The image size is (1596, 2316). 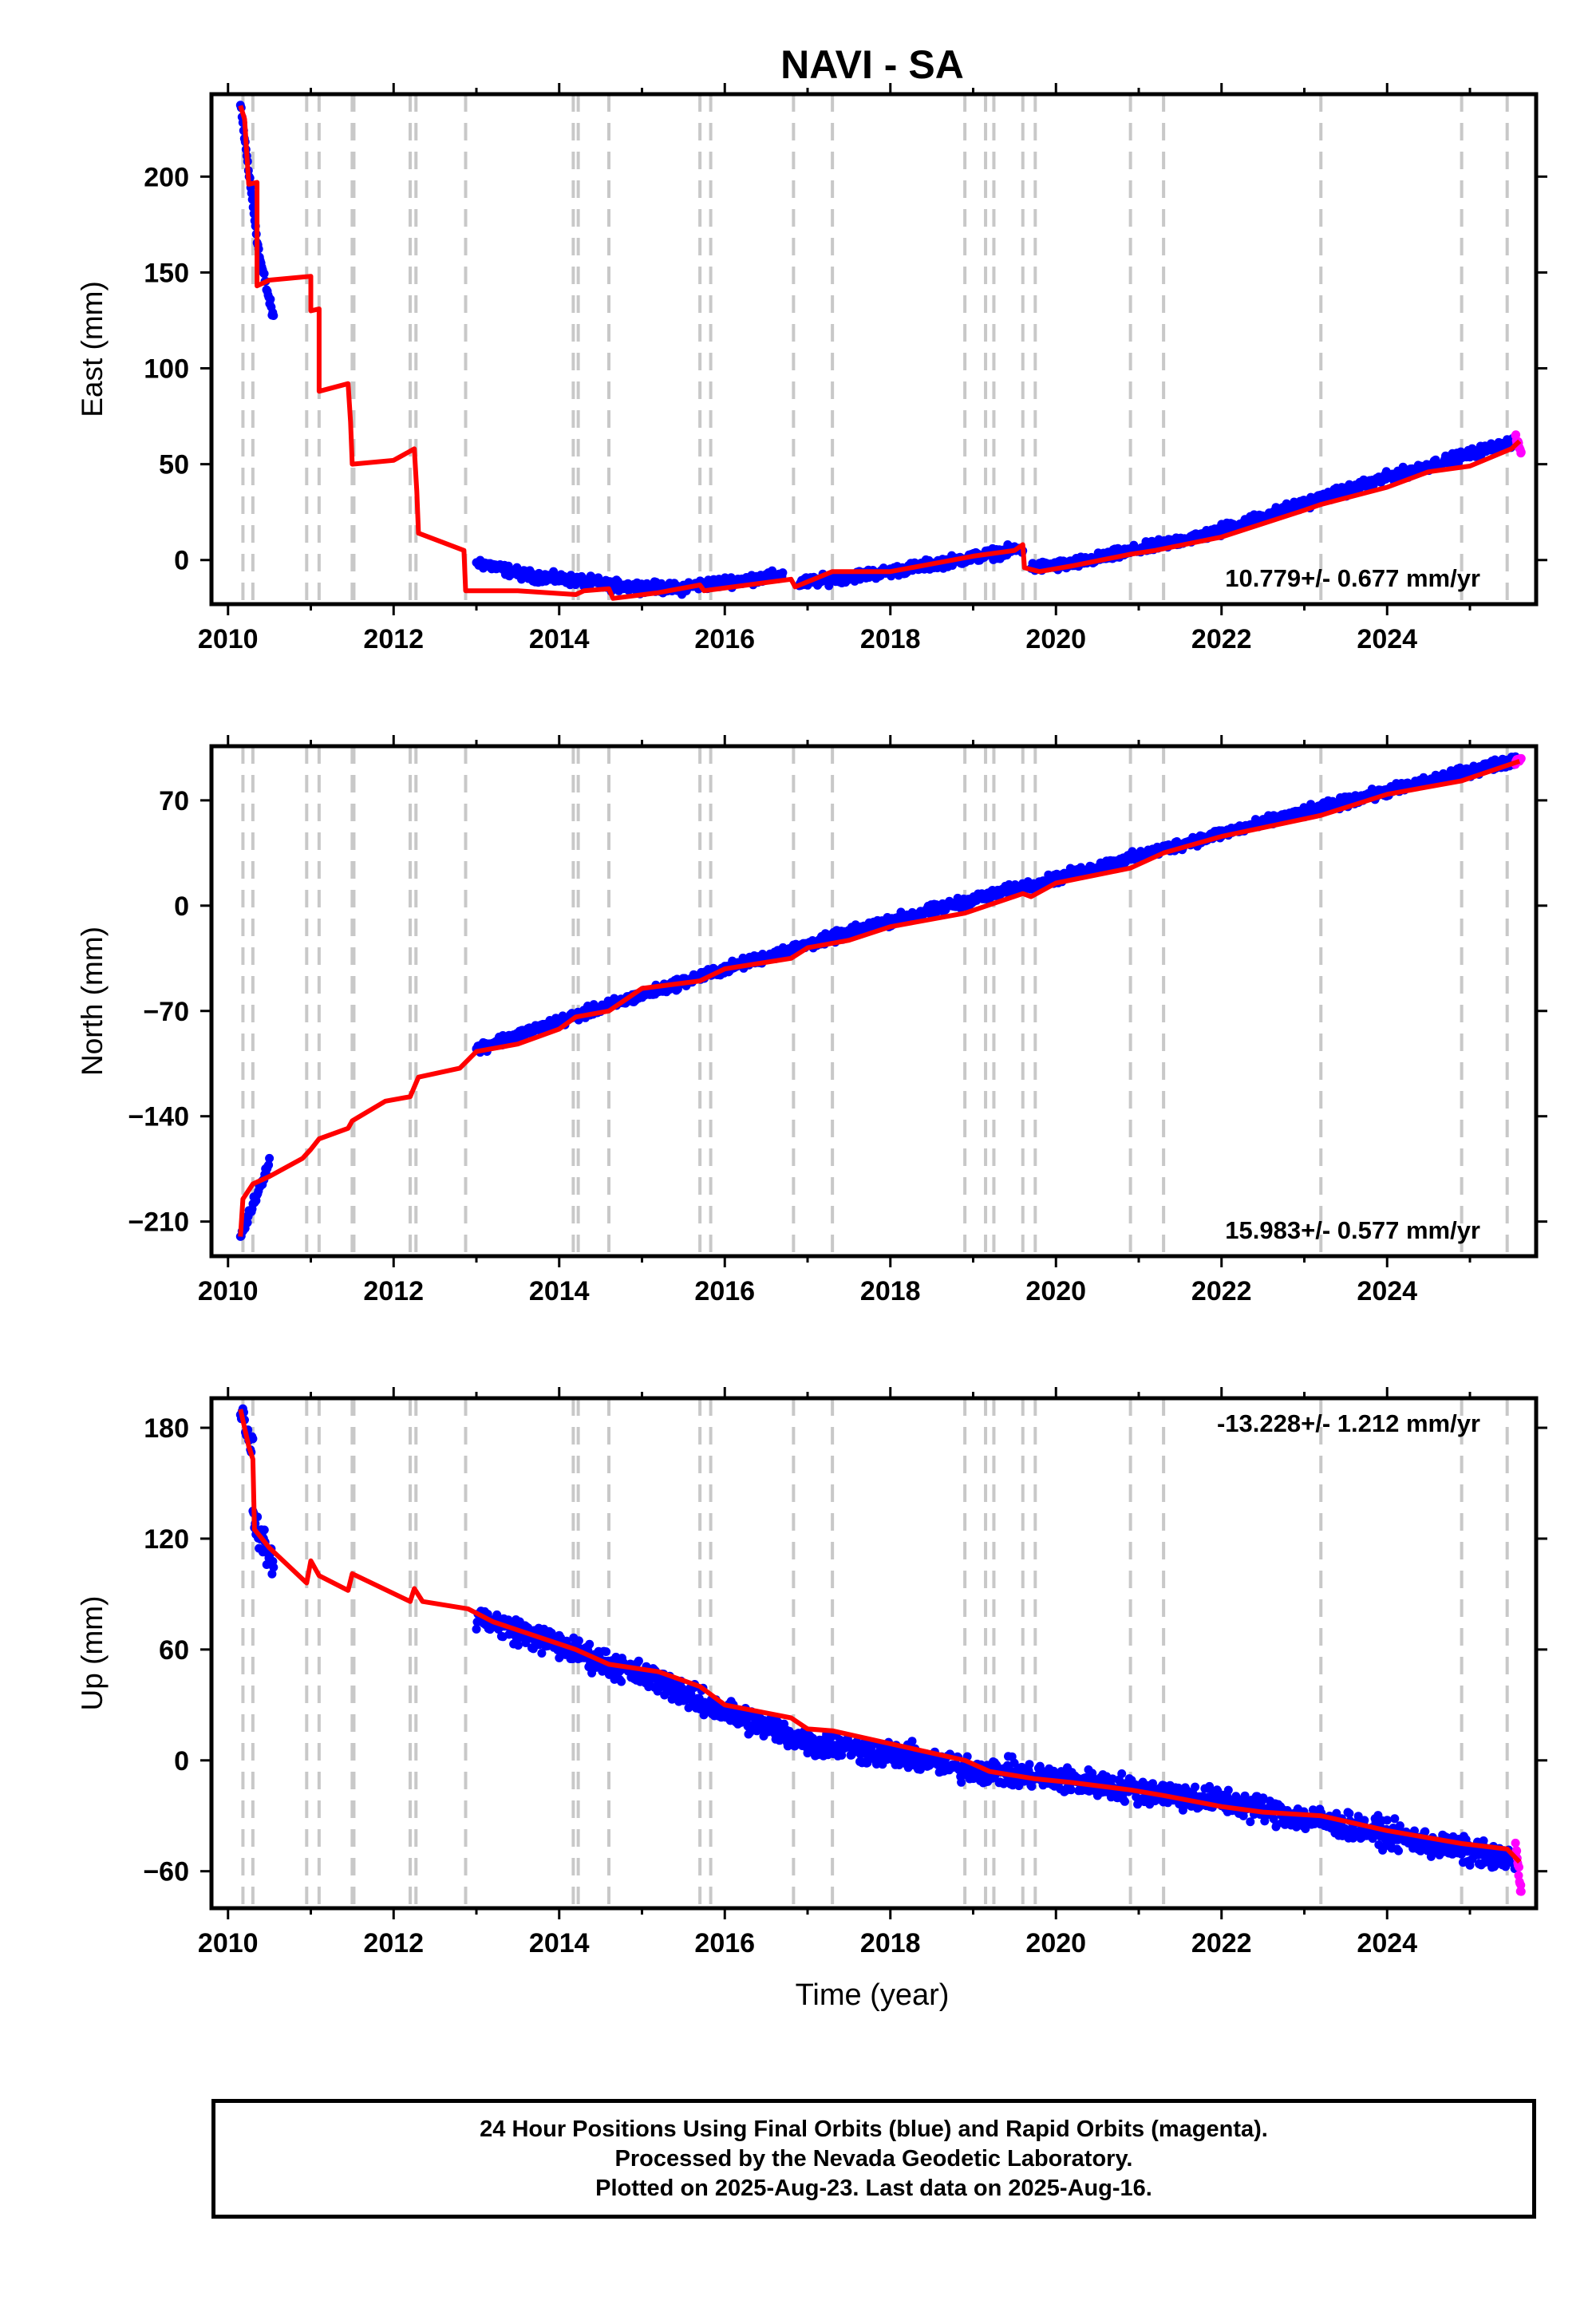 I want to click on up-x-tick-label: 2010, so click(x=228, y=1943).